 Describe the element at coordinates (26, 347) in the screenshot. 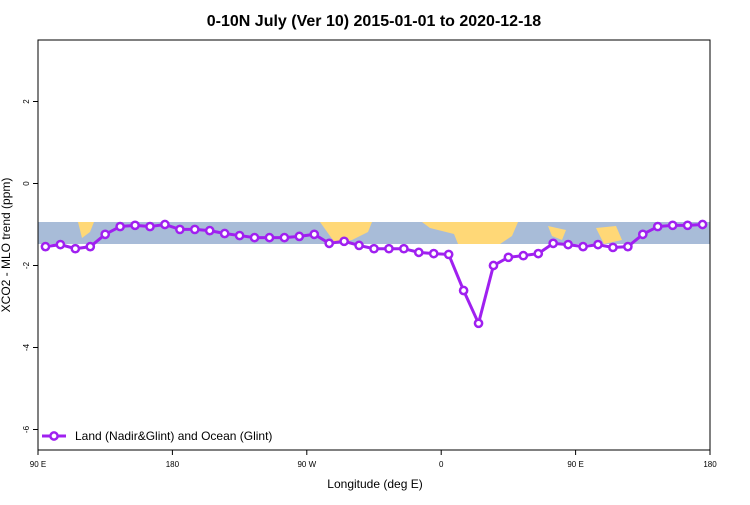

I see `y-tick-label: -4` at that location.